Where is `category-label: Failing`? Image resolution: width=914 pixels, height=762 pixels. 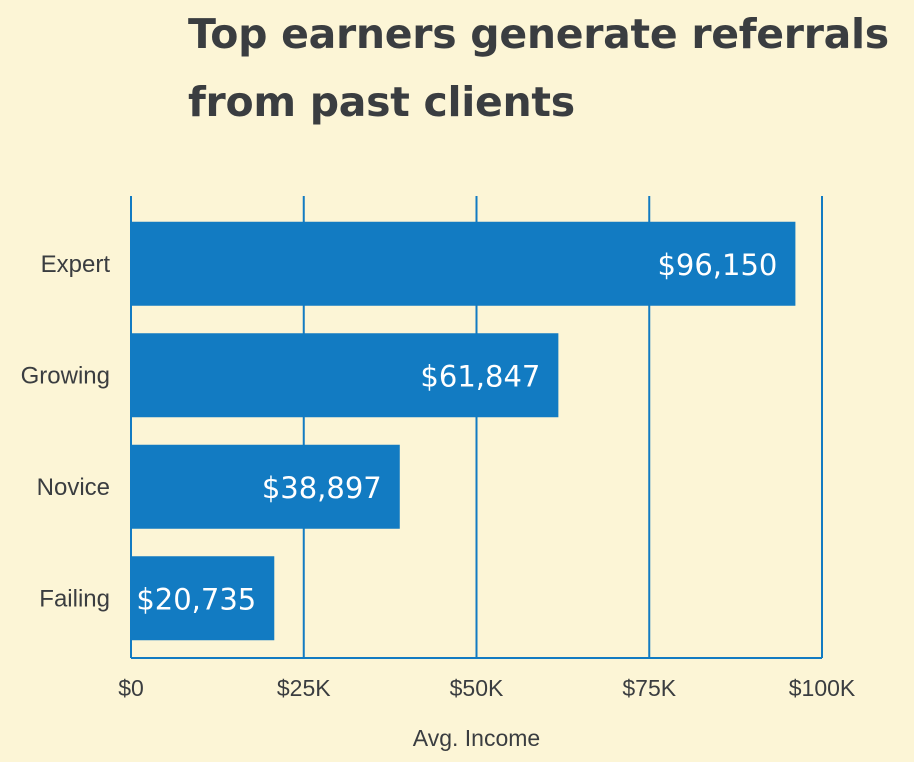
category-label: Failing is located at coordinates (74, 598).